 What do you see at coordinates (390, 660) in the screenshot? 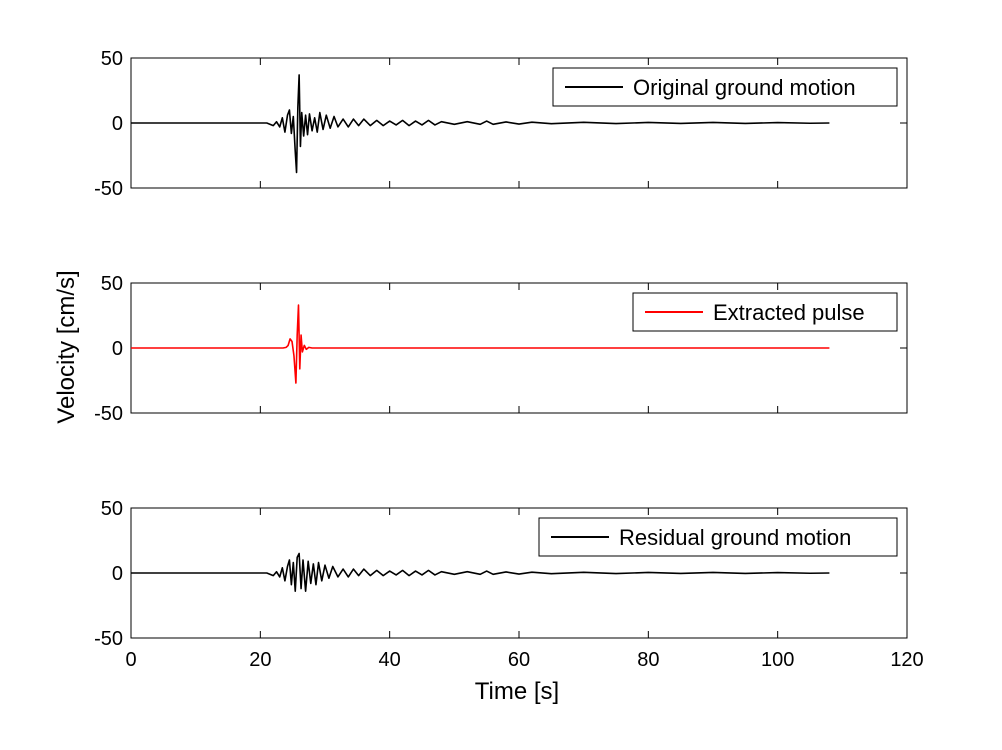
I see `x-tick-label: 40` at bounding box center [390, 660].